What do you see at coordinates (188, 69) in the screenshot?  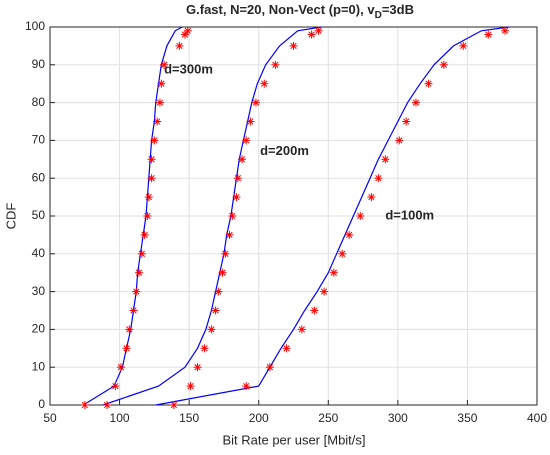 I see `curve-label: d=300m` at bounding box center [188, 69].